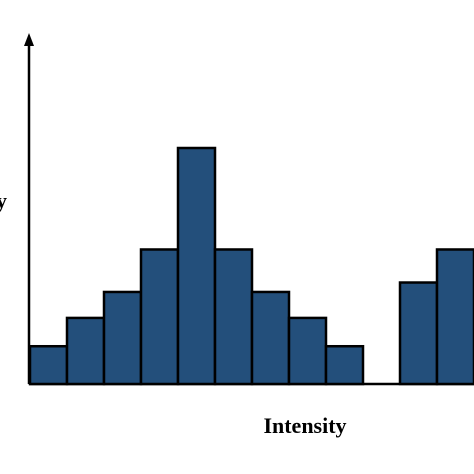  What do you see at coordinates (29, 39) in the screenshot?
I see `y-axis-arrow` at bounding box center [29, 39].